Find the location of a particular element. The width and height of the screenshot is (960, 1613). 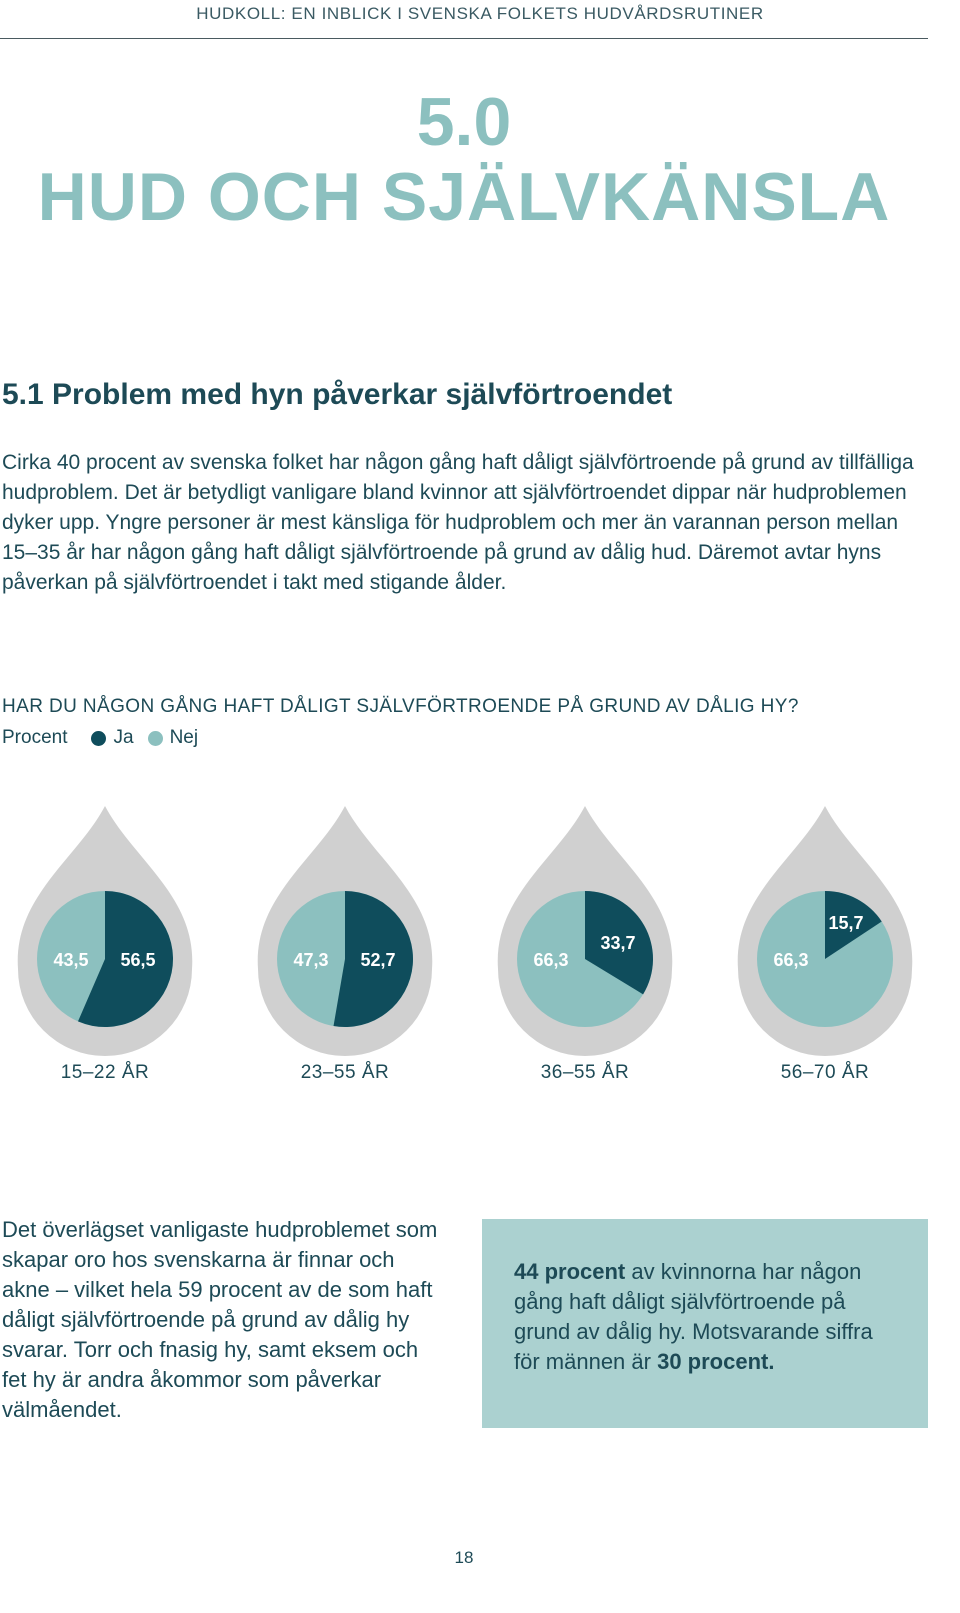

pie-label-ja: 15,7 is located at coordinates (845, 923).